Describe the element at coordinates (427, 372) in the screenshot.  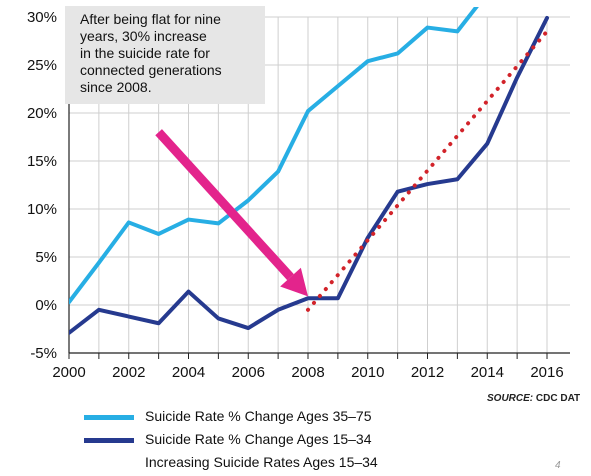
I see `x-tick-label: 2012` at that location.